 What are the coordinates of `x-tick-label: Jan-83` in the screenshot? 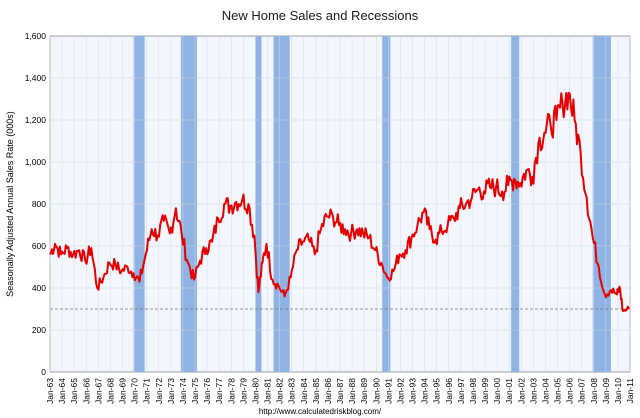 It's located at (292, 391).